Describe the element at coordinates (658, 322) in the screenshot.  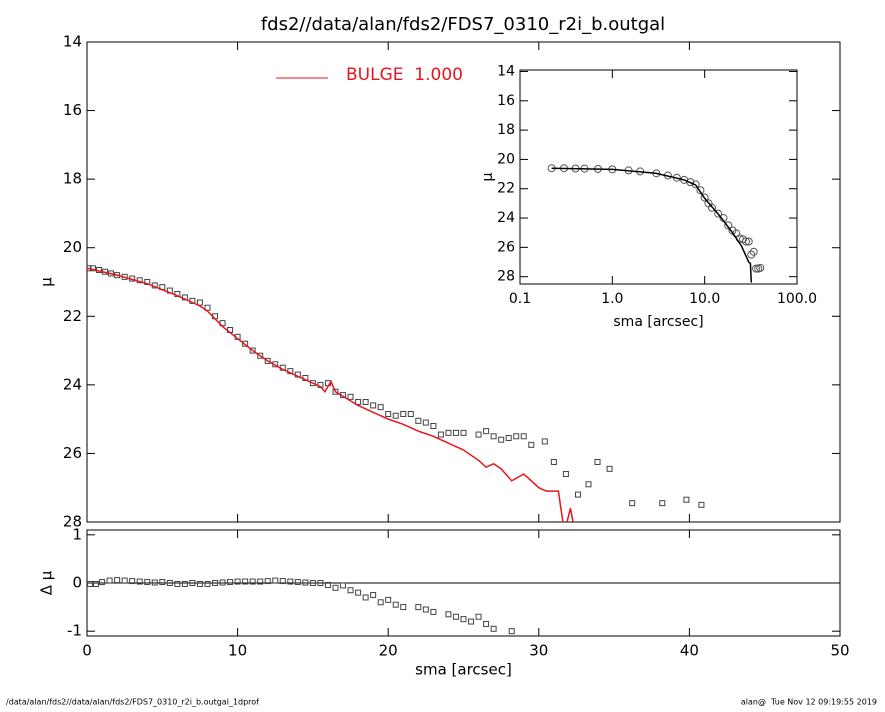
I see `x-axis-label: sma [arcsec]` at that location.